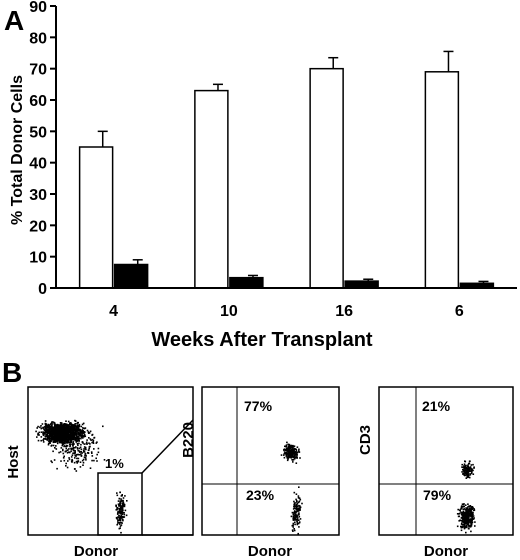 The height and width of the screenshot is (560, 520). What do you see at coordinates (14, 20) in the screenshot?
I see `panel-a-letter: A` at bounding box center [14, 20].